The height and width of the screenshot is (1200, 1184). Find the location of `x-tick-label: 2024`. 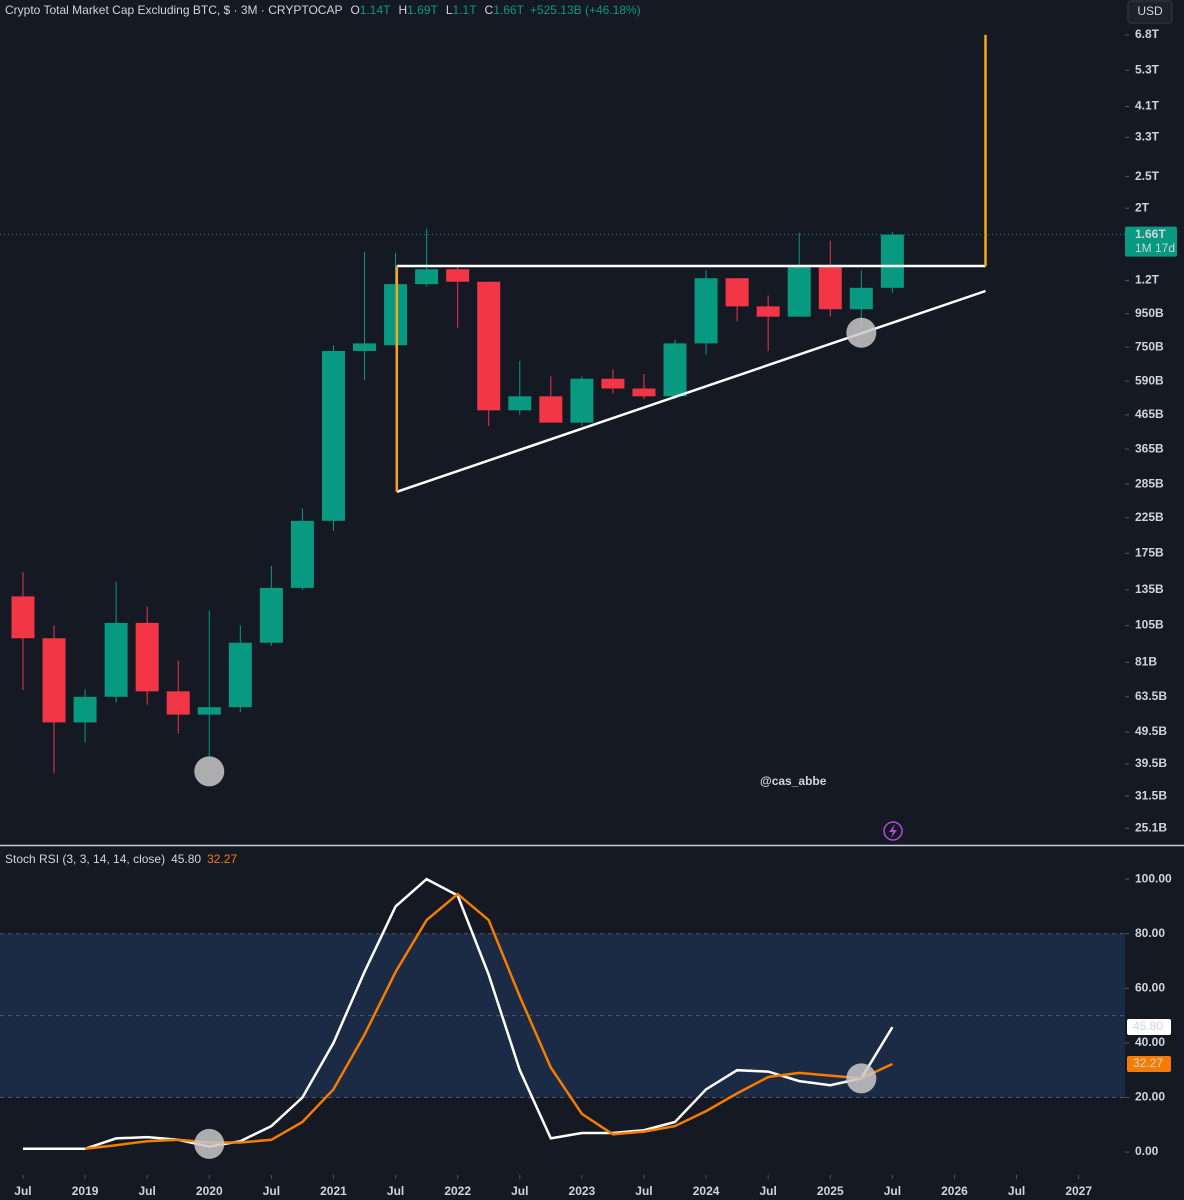

x-tick-label: 2024 is located at coordinates (706, 1191).